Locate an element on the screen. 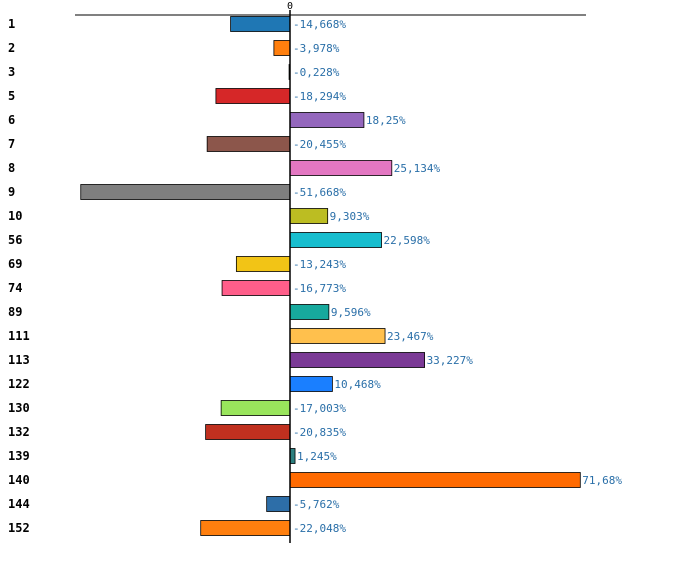 The height and width of the screenshot is (573, 700). category-label: 111 is located at coordinates (19, 336).